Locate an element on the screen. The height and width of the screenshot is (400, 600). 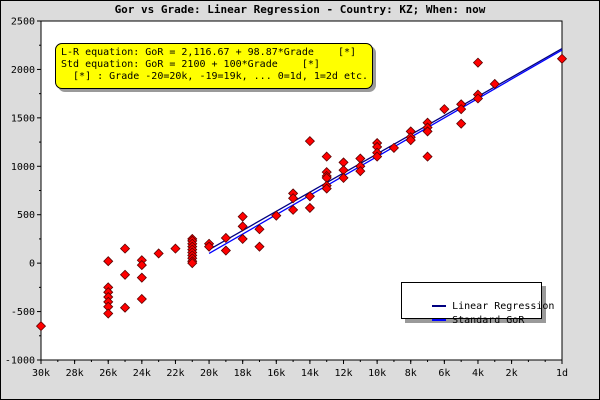
x-tick-label: 2k is located at coordinates (512, 373).